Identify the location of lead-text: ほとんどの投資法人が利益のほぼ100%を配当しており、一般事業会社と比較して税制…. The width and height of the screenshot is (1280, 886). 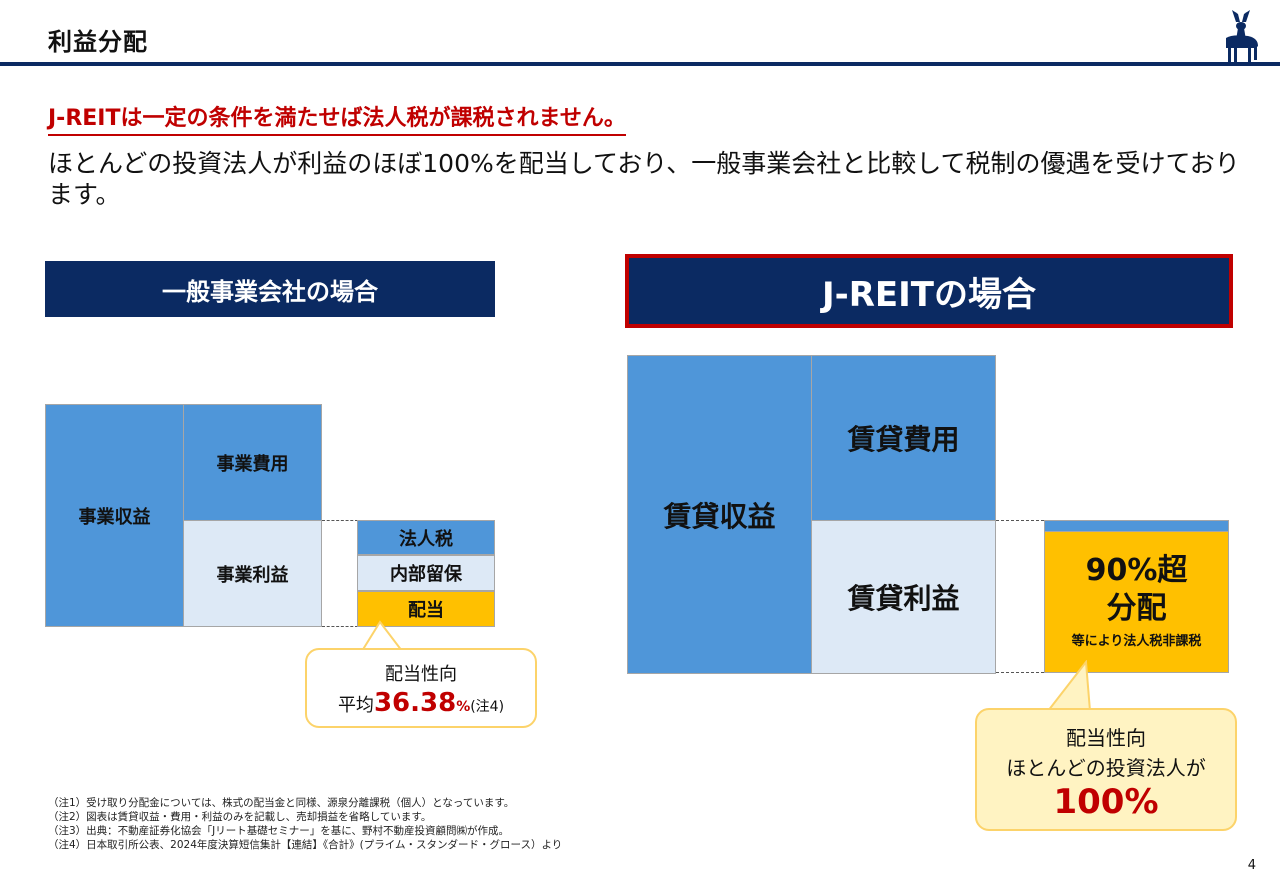
(644, 179).